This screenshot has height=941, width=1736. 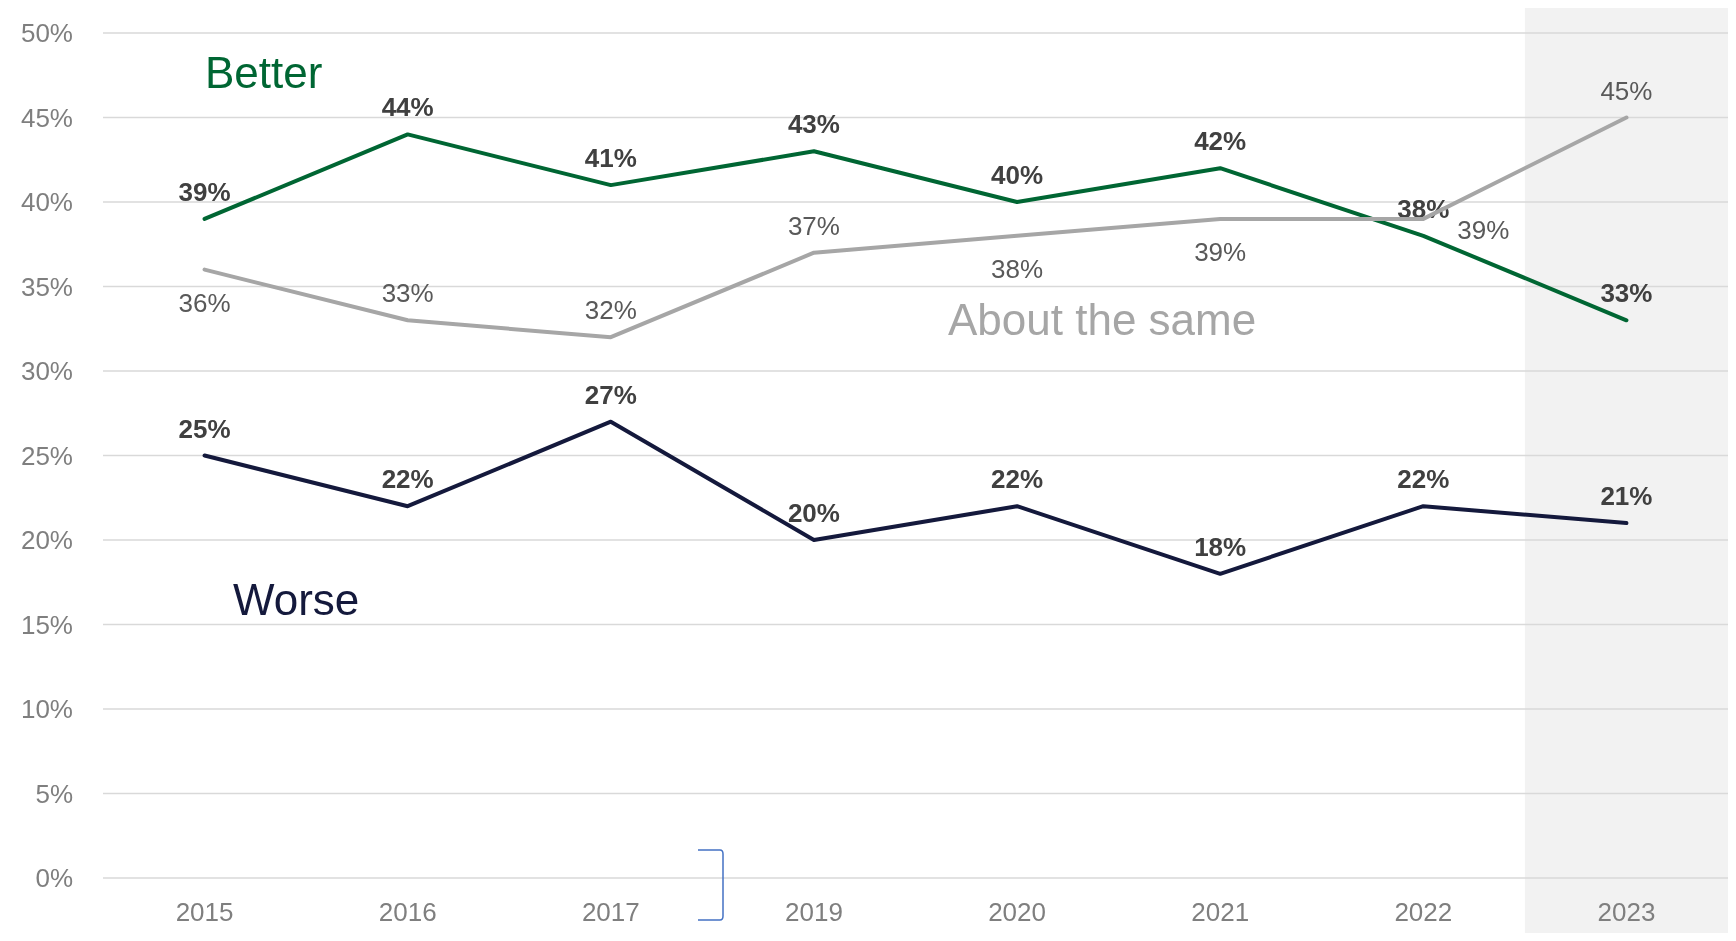 I want to click on y-tick-label: 0%, so click(x=54, y=878).